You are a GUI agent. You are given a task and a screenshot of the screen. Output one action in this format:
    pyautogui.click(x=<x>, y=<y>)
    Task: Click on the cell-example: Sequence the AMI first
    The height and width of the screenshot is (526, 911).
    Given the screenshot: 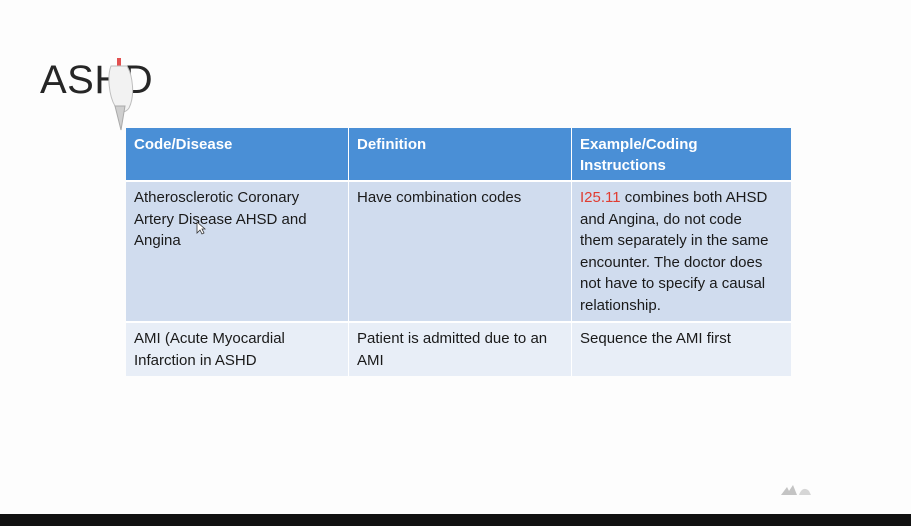 What is the action you would take?
    pyautogui.click(x=681, y=348)
    